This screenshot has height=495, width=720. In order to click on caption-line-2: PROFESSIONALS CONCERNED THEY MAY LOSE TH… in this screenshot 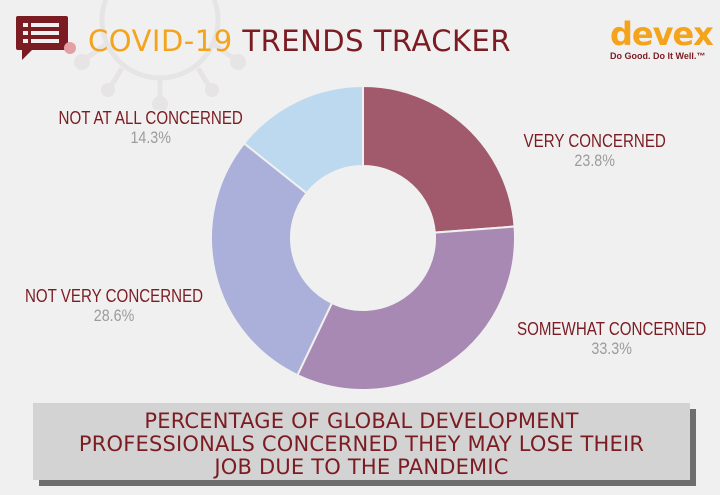, I will do `click(361, 444)`.